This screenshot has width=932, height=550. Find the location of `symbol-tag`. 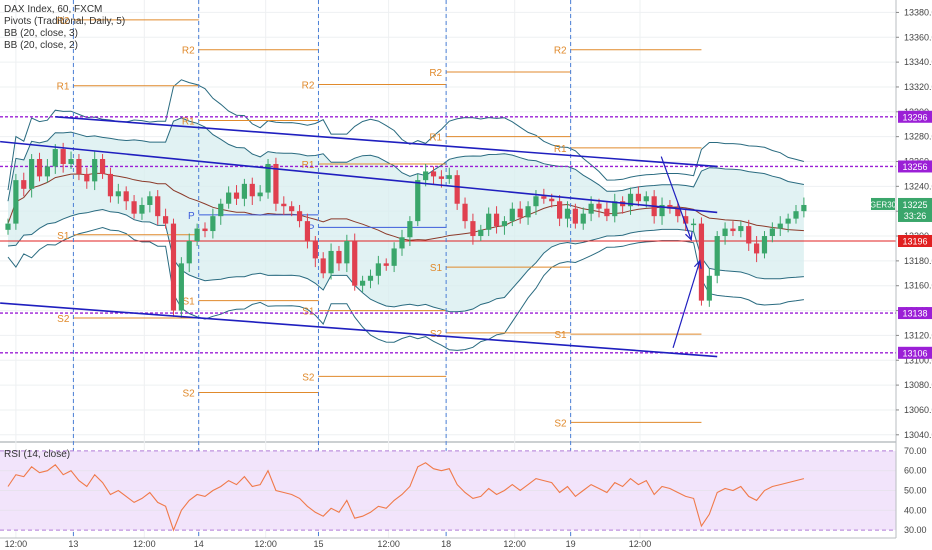

symbol-tag is located at coordinates (883, 203).